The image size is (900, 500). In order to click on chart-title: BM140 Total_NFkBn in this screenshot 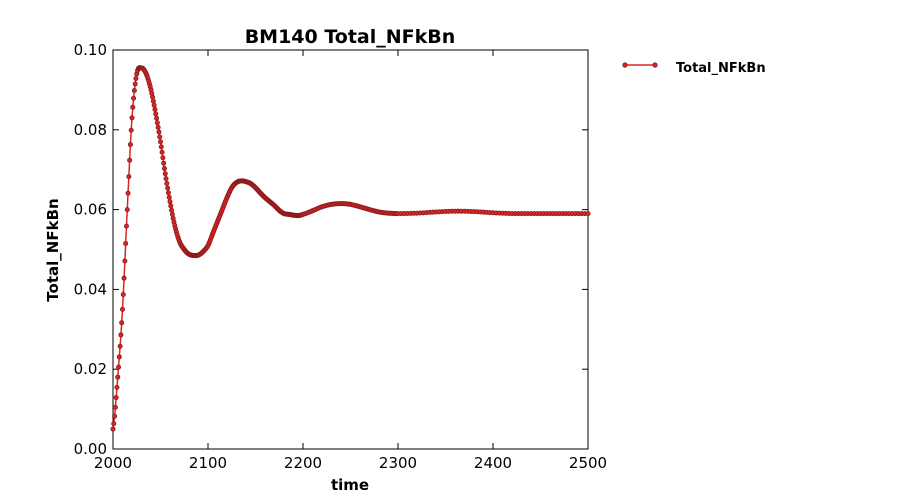, I will do `click(350, 37)`.